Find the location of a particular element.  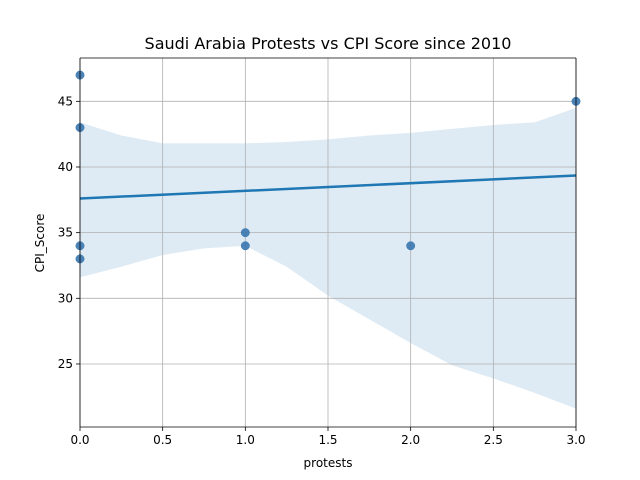

x-axis-label: protests is located at coordinates (328, 463).